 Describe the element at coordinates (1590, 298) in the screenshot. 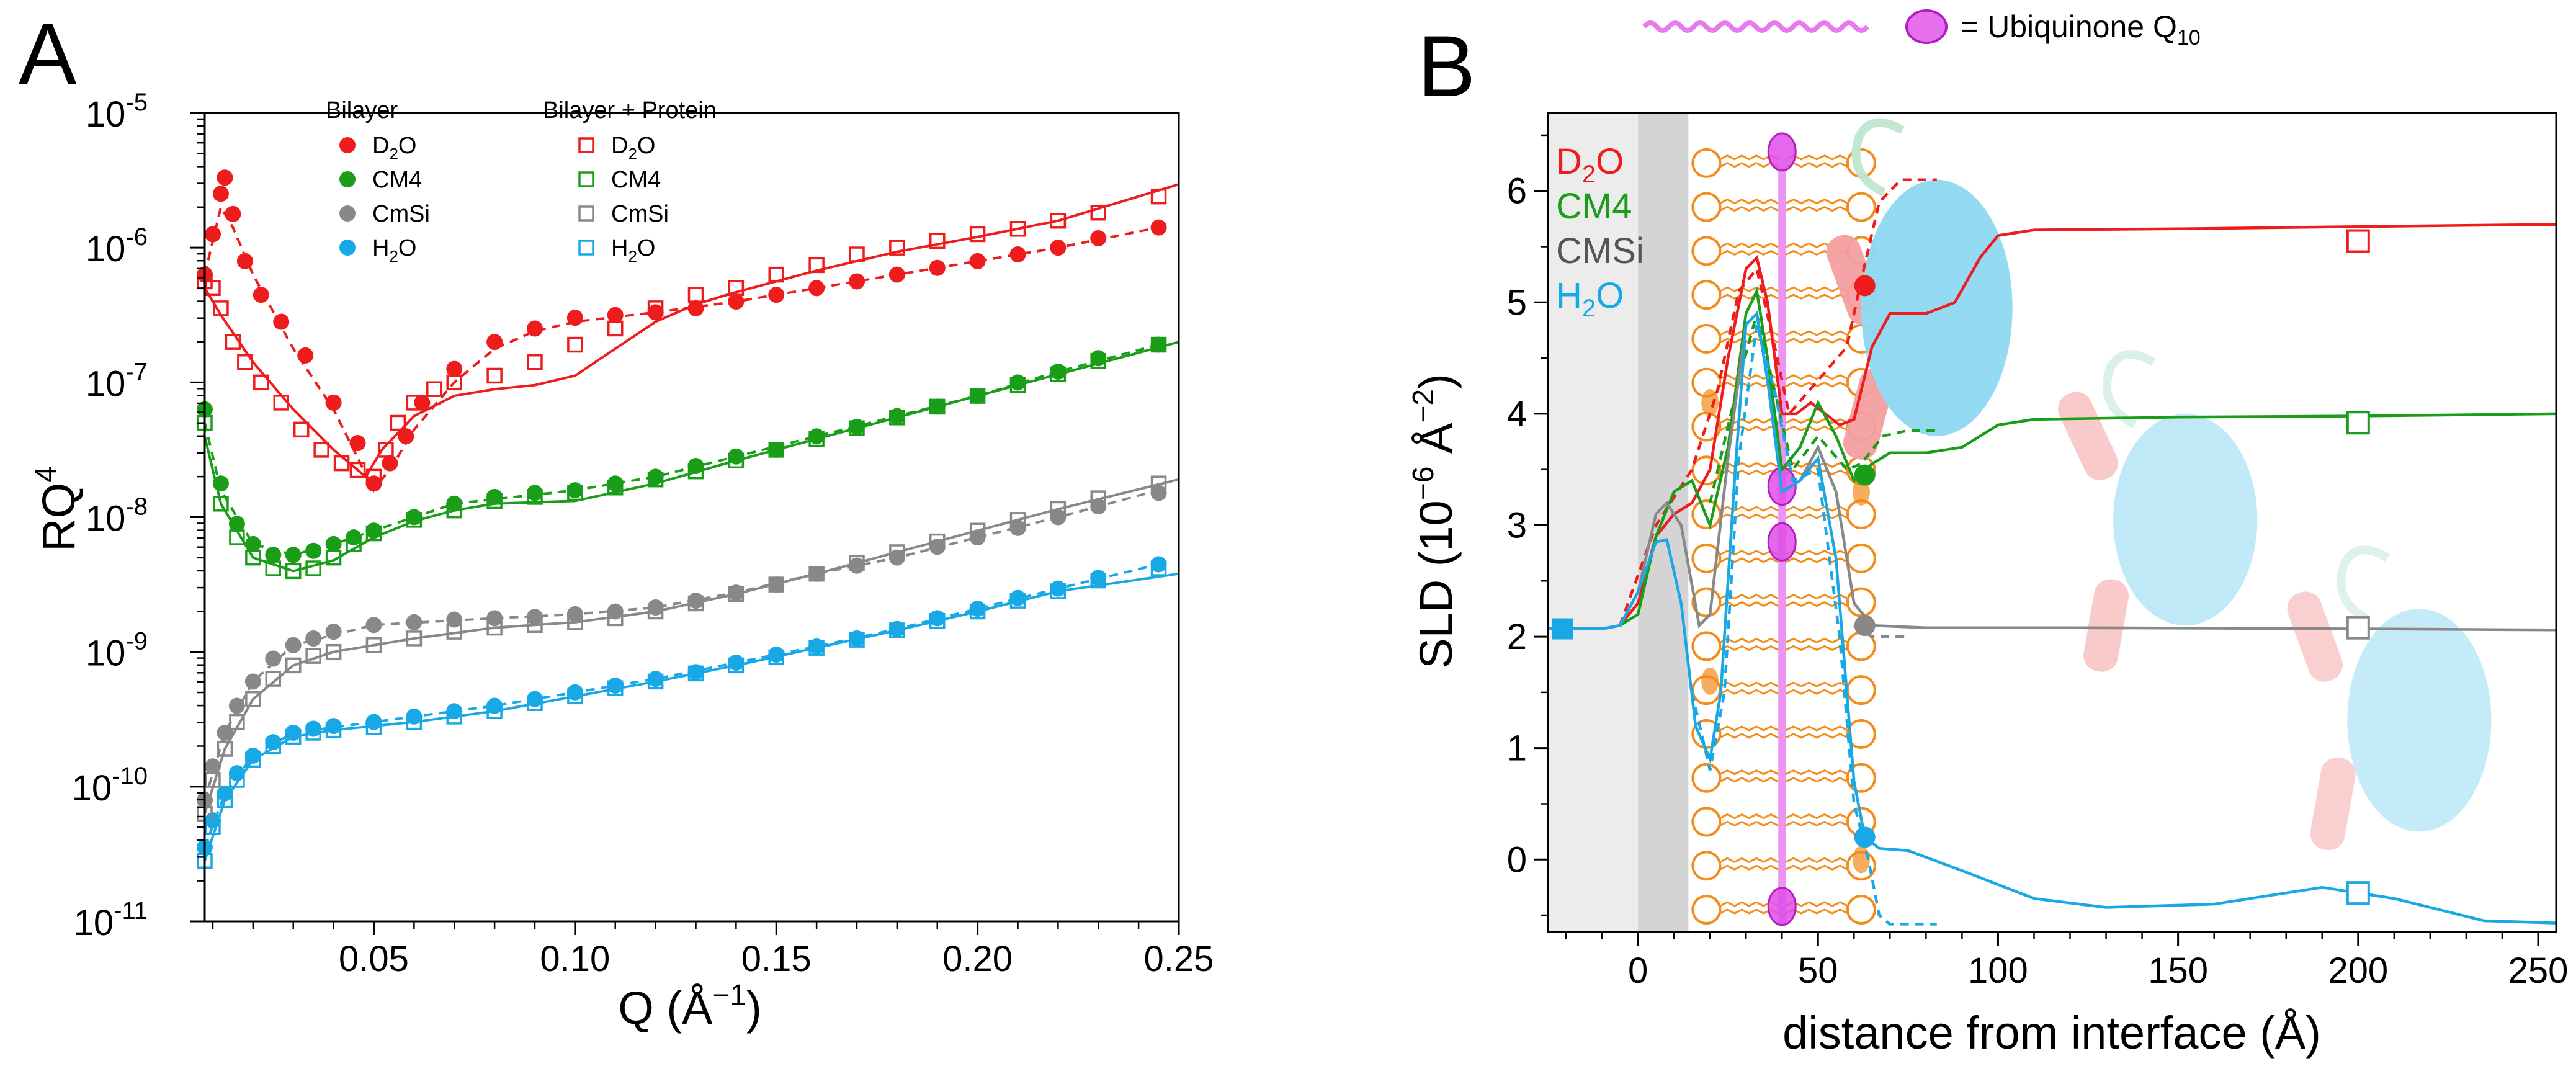

I see `legend-b-h2o: H2O` at that location.